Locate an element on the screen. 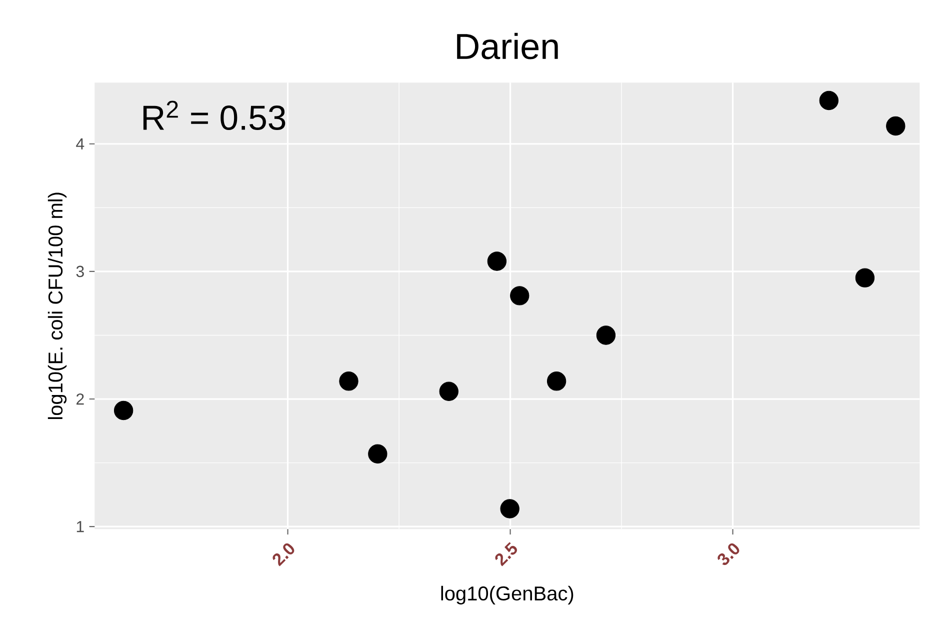 Image resolution: width=933 pixels, height=629 pixels. y-tick-label: 4 is located at coordinates (80, 144).